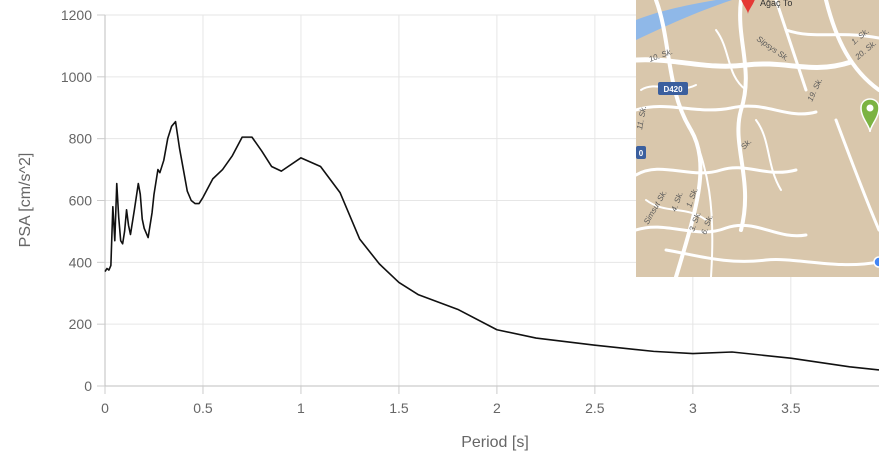 The width and height of the screenshot is (879, 455). What do you see at coordinates (81, 262) in the screenshot?
I see `y-tick-label: 400` at bounding box center [81, 262].